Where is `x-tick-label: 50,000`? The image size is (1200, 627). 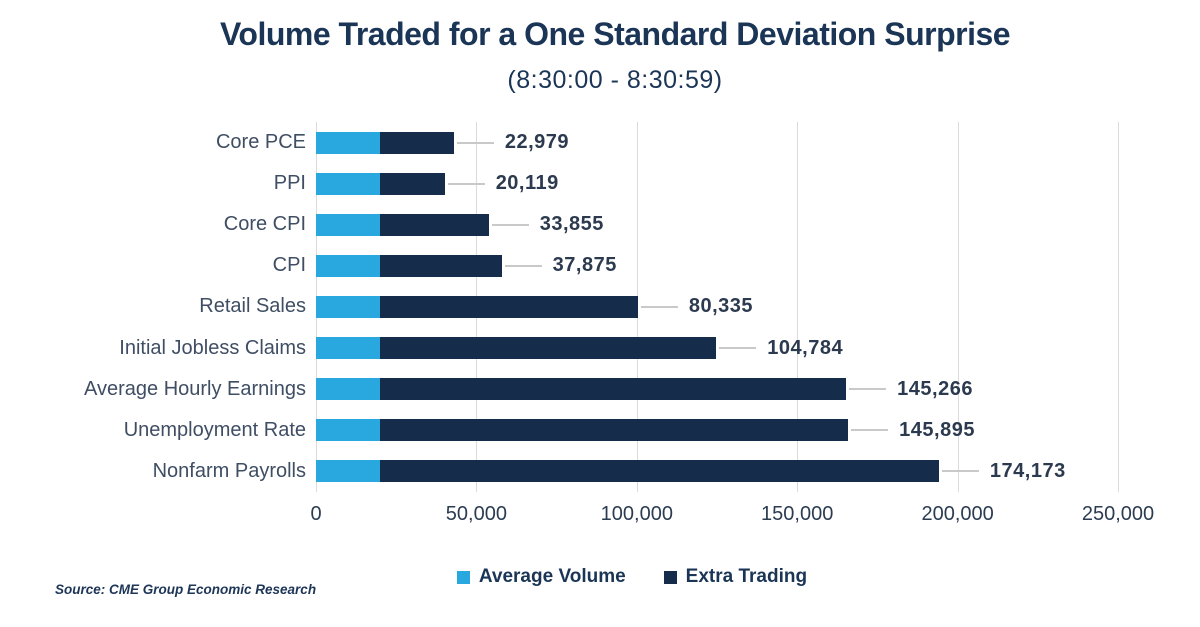
x-tick-label: 50,000 is located at coordinates (476, 514).